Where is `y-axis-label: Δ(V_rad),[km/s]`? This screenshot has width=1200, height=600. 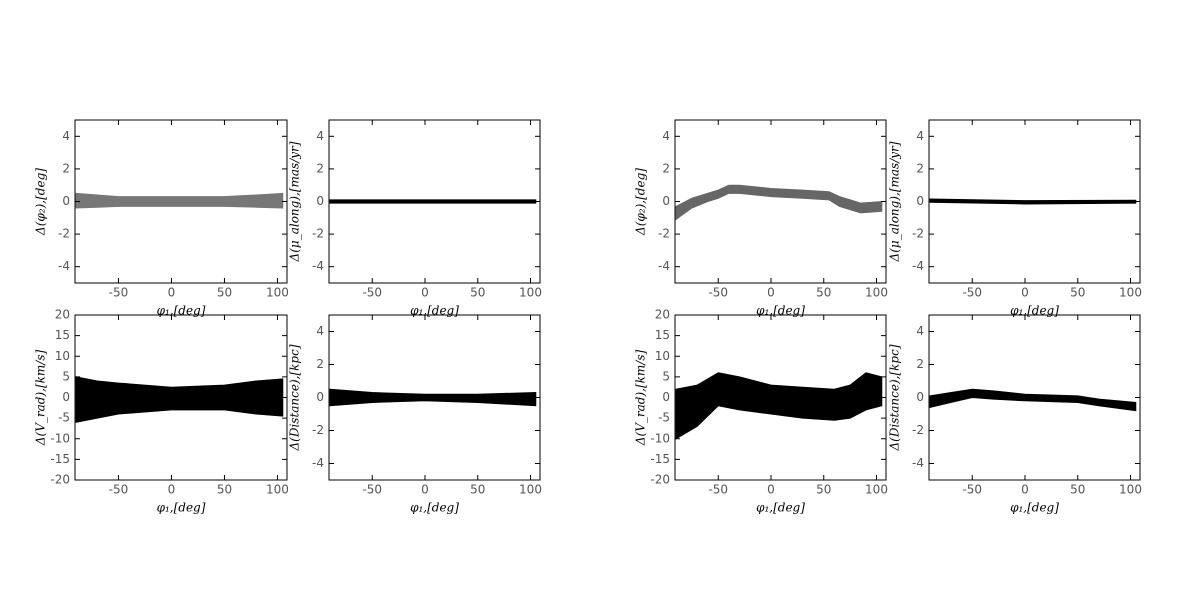 y-axis-label: Δ(V_rad),[km/s] is located at coordinates (41, 398).